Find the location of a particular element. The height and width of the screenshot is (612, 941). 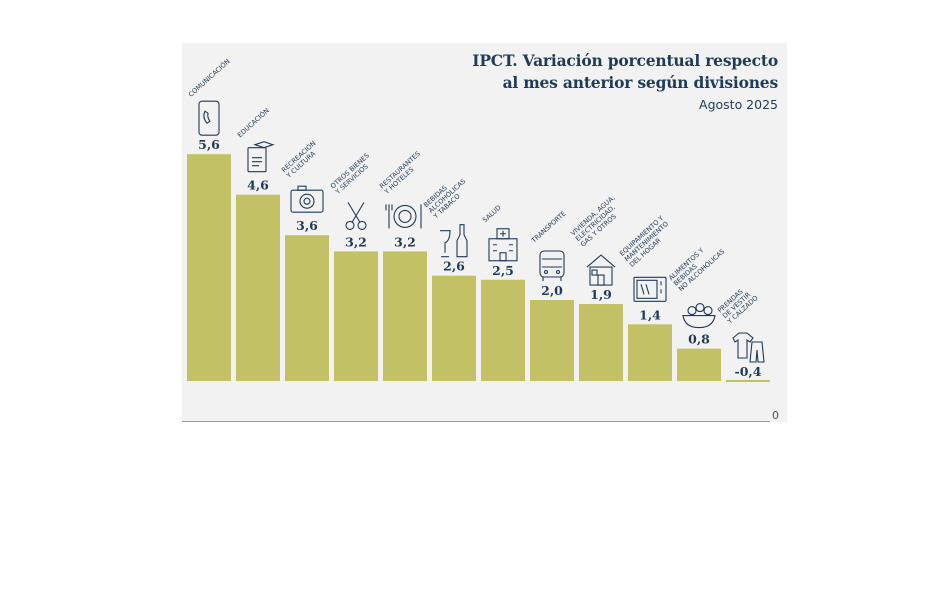

category-label: VIVIENDA, AGUA,ELECTRICIDAD,GAS Y OTROS is located at coordinates (597, 221).